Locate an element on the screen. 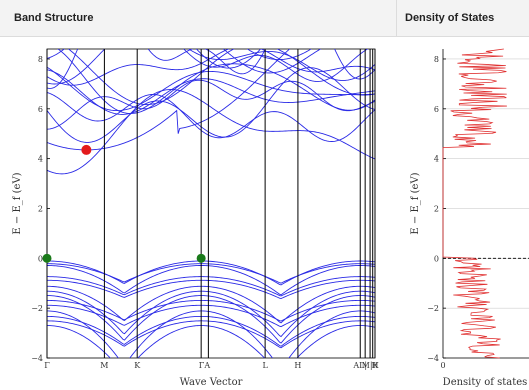  band-y-tick-label: −4 is located at coordinates (37, 358).